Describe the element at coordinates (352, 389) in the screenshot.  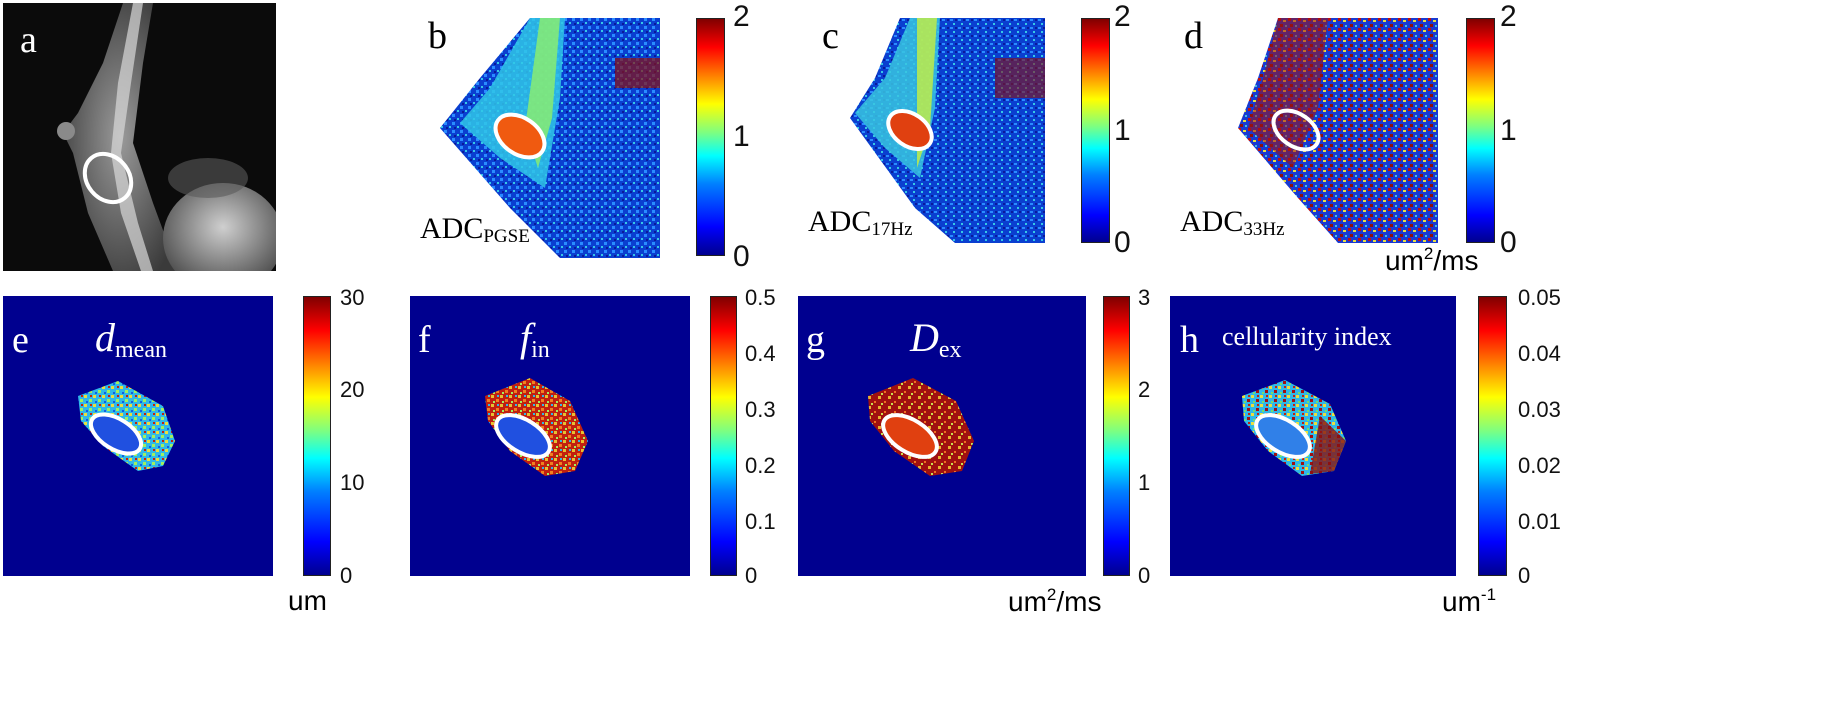
I see `panel-e-tick-20: 20` at that location.